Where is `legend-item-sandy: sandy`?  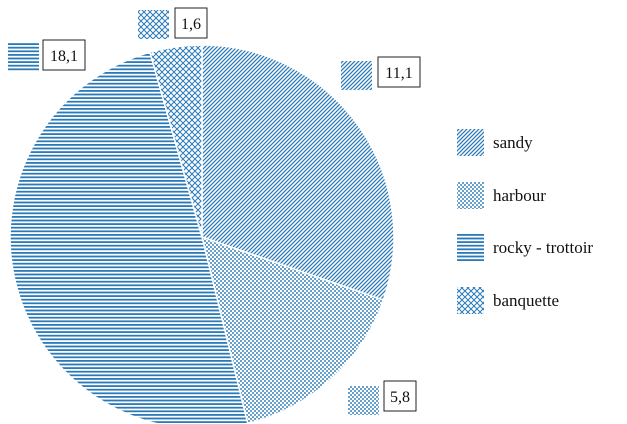 legend-item-sandy: sandy is located at coordinates (495, 142).